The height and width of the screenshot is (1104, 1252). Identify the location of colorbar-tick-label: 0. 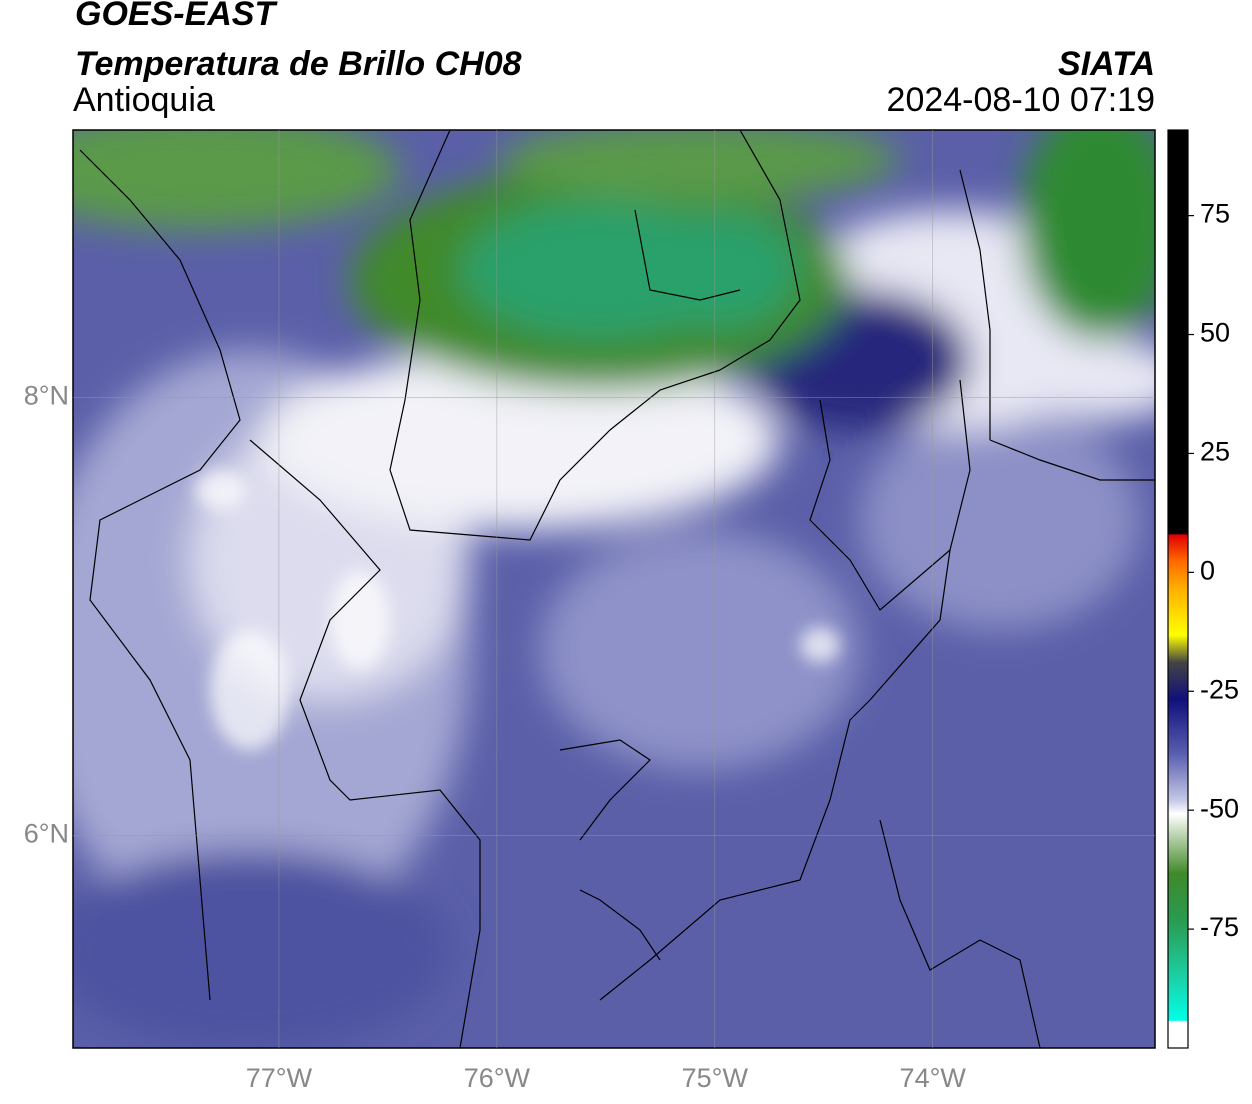
(1207, 570).